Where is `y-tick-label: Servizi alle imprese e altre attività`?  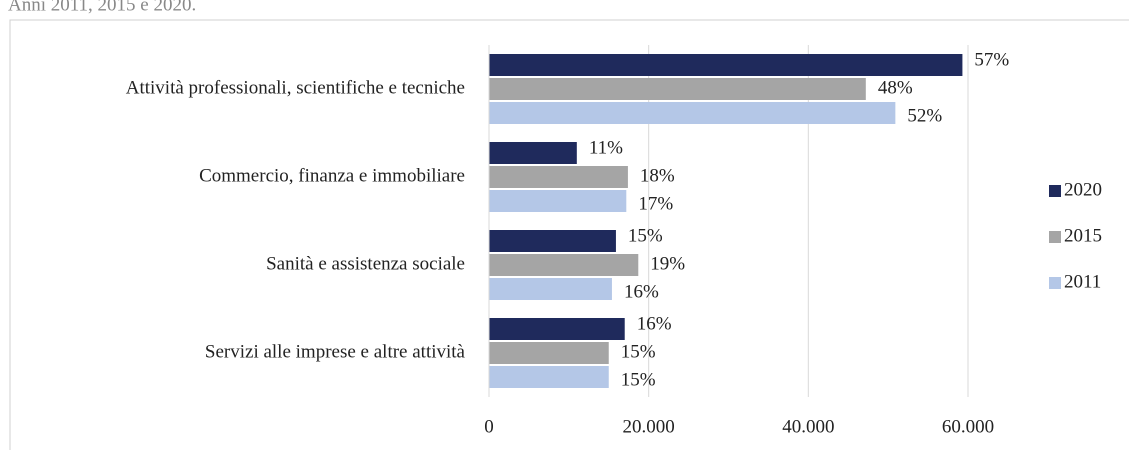 y-tick-label: Servizi alle imprese e altre attività is located at coordinates (335, 351).